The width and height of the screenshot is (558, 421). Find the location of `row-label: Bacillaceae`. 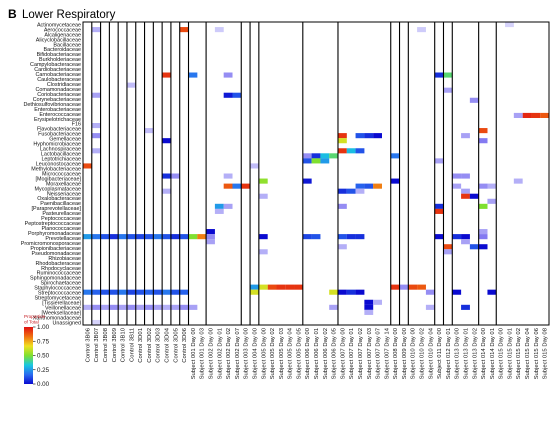

row-label: Bacillaceae is located at coordinates (67, 45).